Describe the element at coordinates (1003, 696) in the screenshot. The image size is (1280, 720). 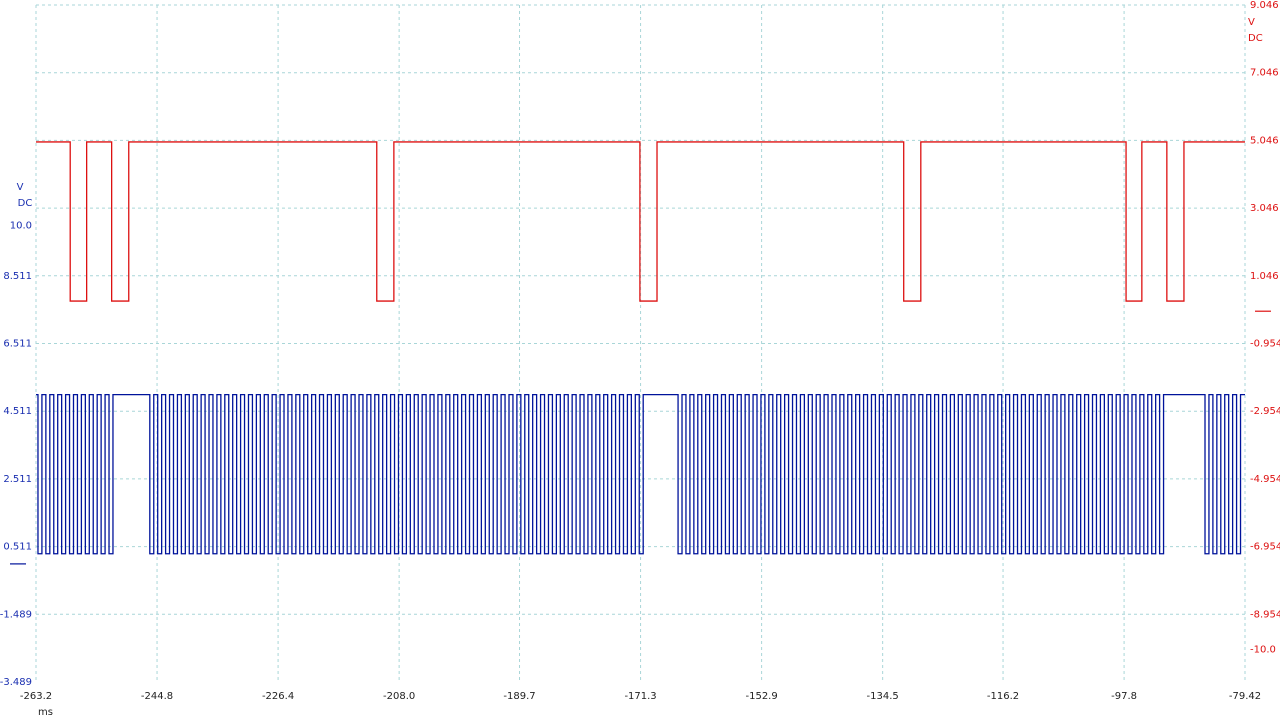
I see `x-tick-label: -116.2` at that location.